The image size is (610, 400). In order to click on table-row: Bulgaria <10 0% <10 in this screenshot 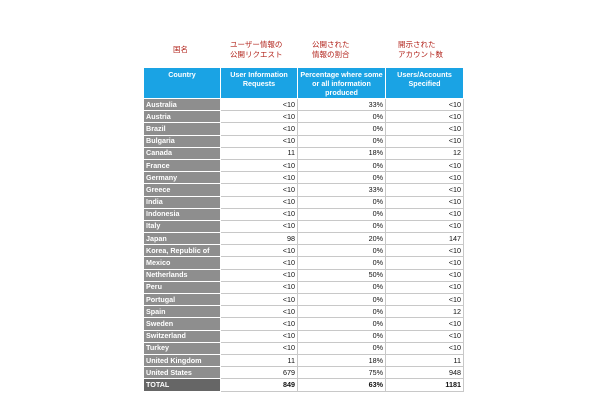, I will do `click(303, 141)`.